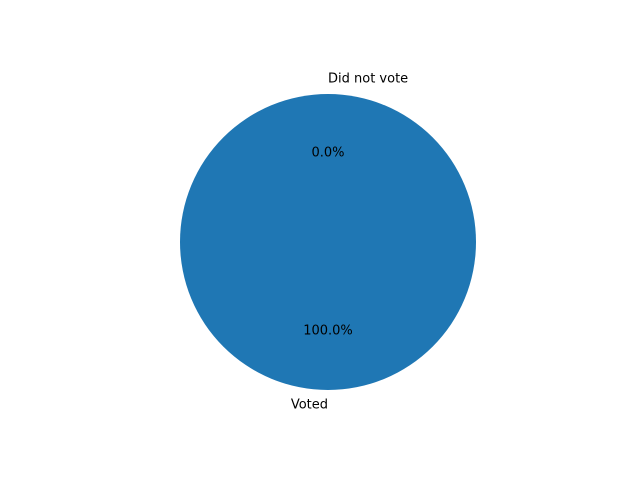  Describe the element at coordinates (327, 153) in the screenshot. I see `pie-pct-label-did-not-vote: 0.0%` at that location.